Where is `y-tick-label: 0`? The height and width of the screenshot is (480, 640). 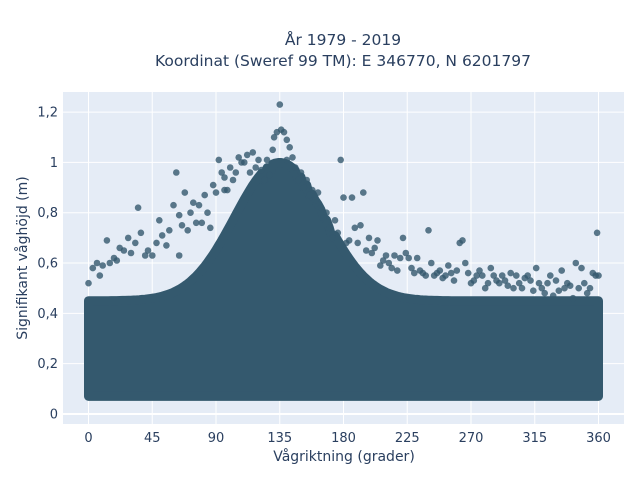
y-tick-label: 0 is located at coordinates (54, 414).